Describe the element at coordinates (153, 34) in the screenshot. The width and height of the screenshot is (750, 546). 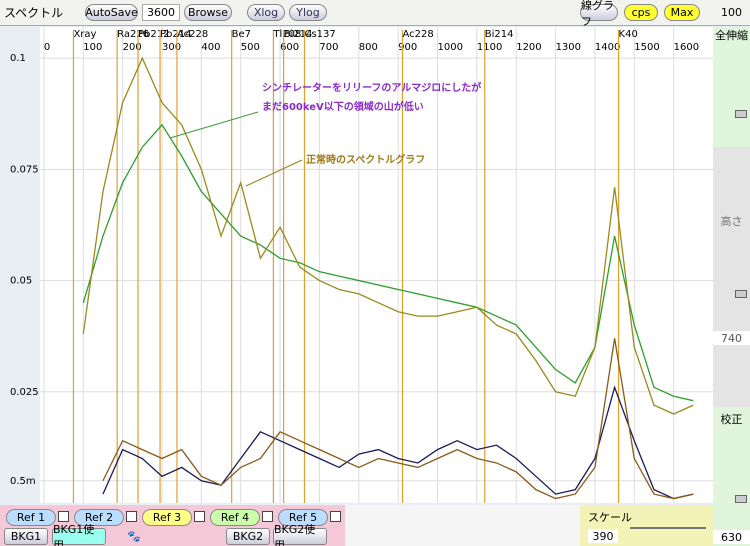
I see `nuclide-label: Pb212` at that location.